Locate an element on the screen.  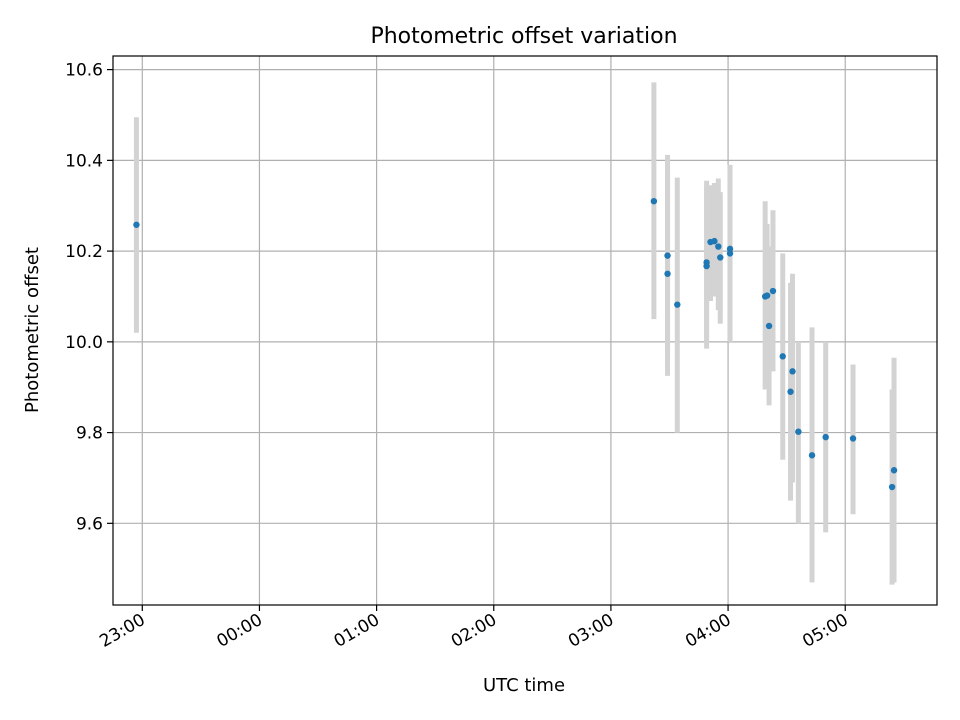
x-axis-label: UTC time is located at coordinates (524, 685).